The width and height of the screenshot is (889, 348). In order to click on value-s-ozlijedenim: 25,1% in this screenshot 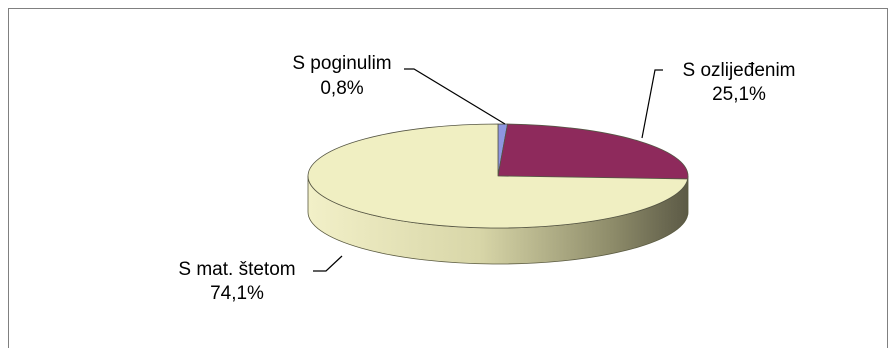, I will do `click(739, 94)`.